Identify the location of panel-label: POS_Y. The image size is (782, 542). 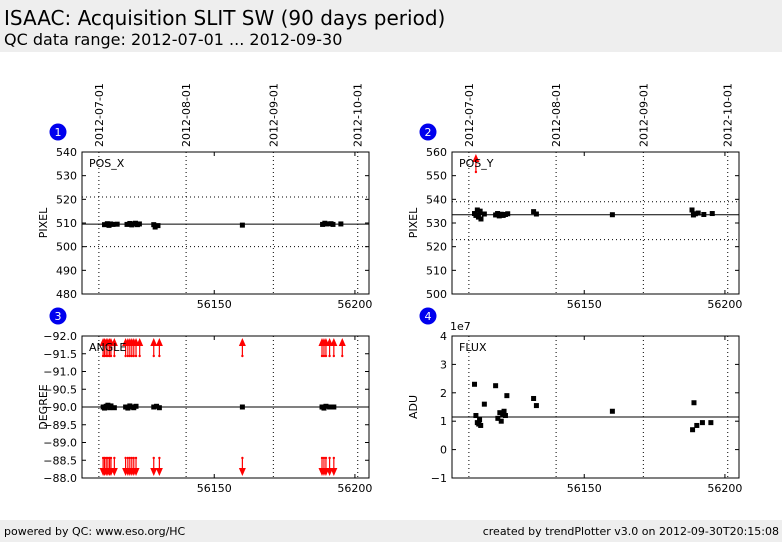
(476, 163).